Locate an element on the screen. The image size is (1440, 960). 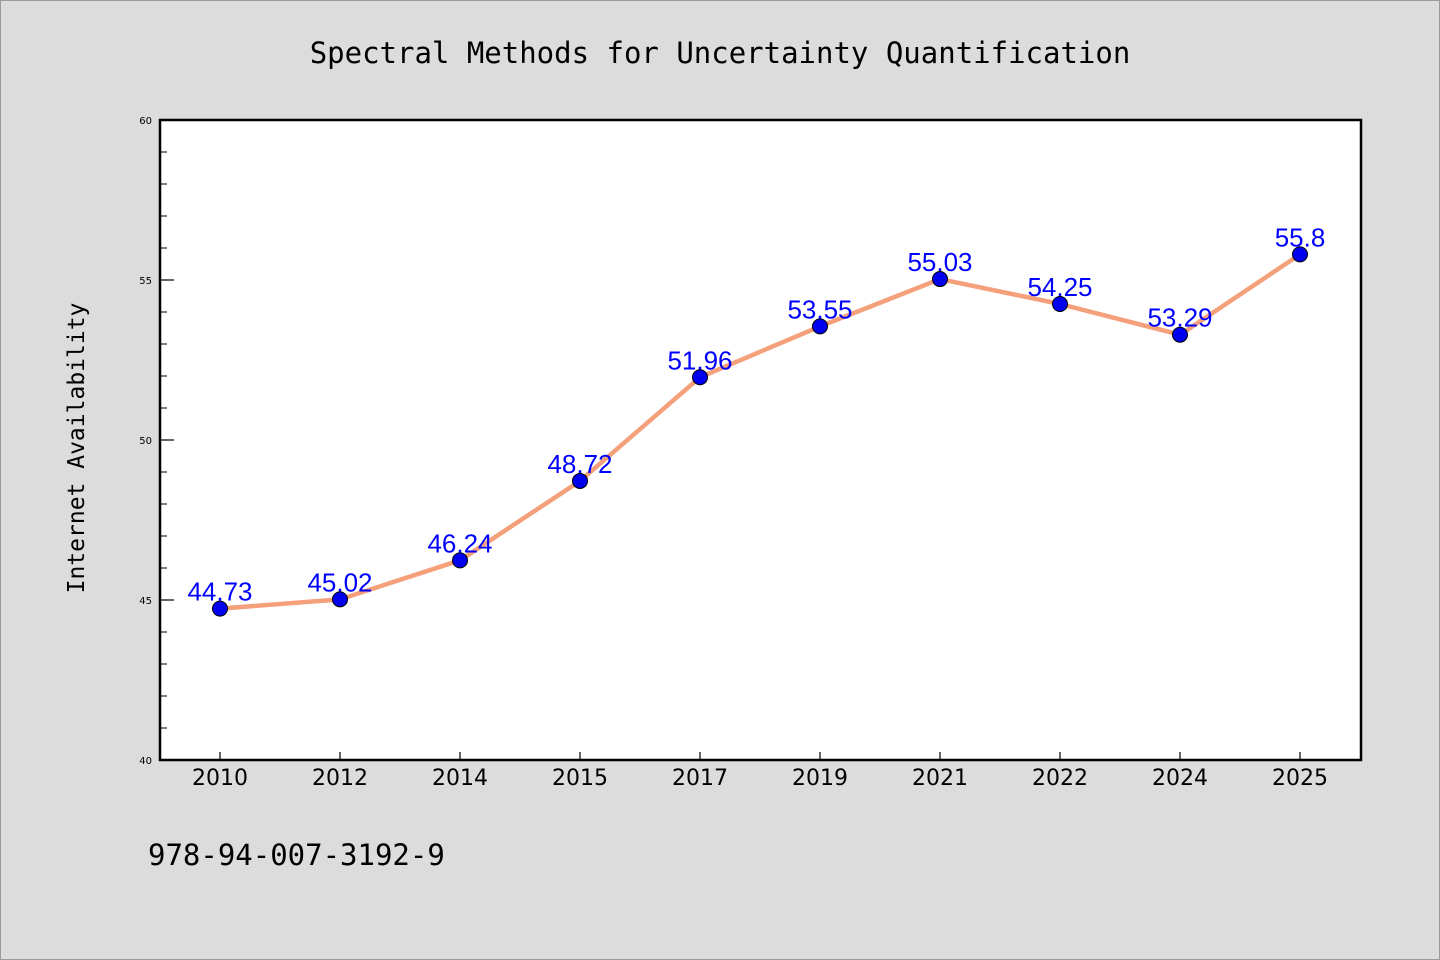
isbn-text: 978-94-007-3192-9 is located at coordinates (296, 855).